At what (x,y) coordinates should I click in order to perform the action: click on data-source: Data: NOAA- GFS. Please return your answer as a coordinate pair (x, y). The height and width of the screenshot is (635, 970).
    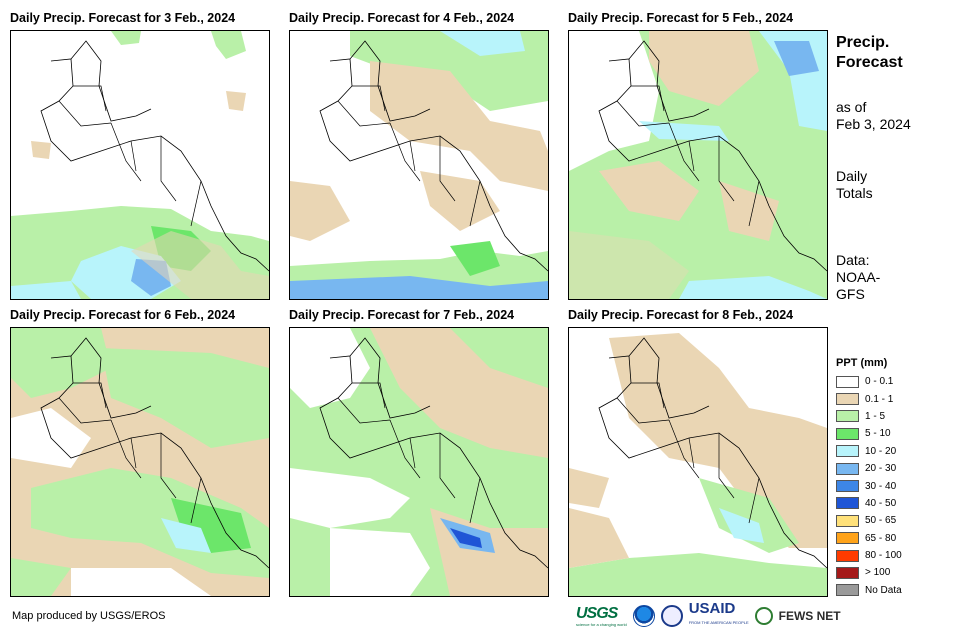
    Looking at the image, I should click on (858, 277).